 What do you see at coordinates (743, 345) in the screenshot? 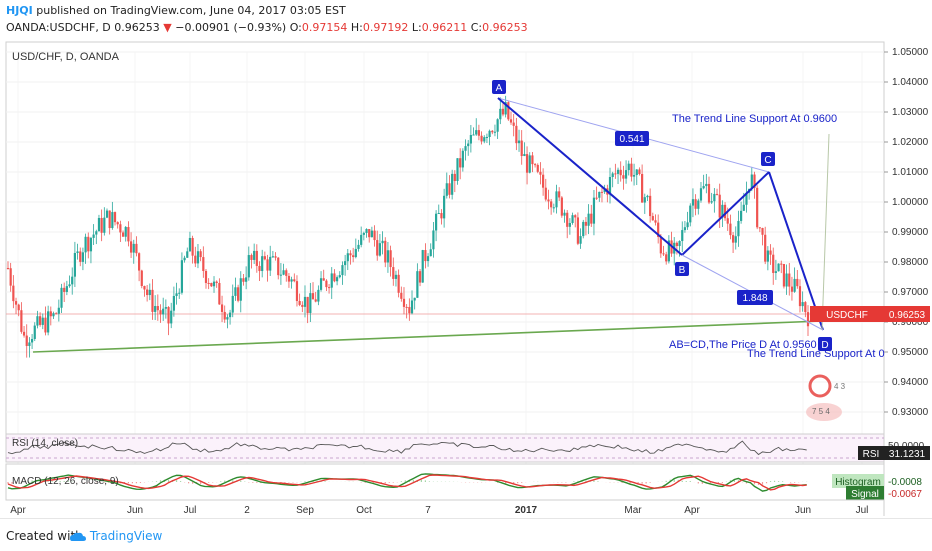
I see `abcd-annotation: AB=CD,The Price D At 0.9560` at bounding box center [743, 345].